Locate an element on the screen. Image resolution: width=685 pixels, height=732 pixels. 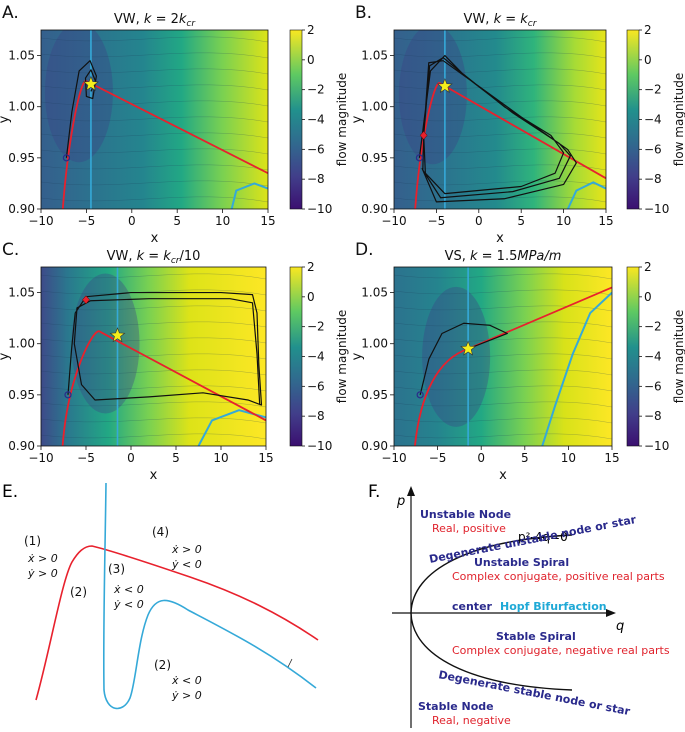
region-3-ydot: ẏ < 0 is located at coordinates (128, 604).